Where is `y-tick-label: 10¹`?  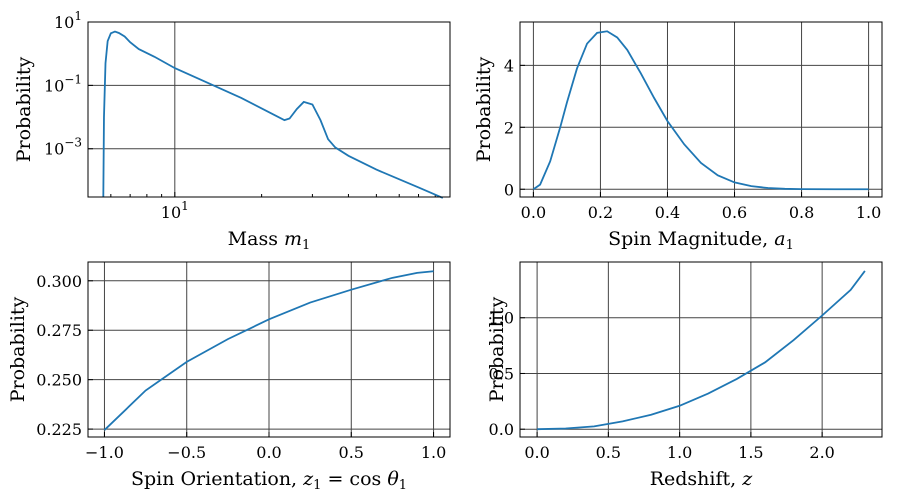 y-tick-label: 10¹ is located at coordinates (68, 20).